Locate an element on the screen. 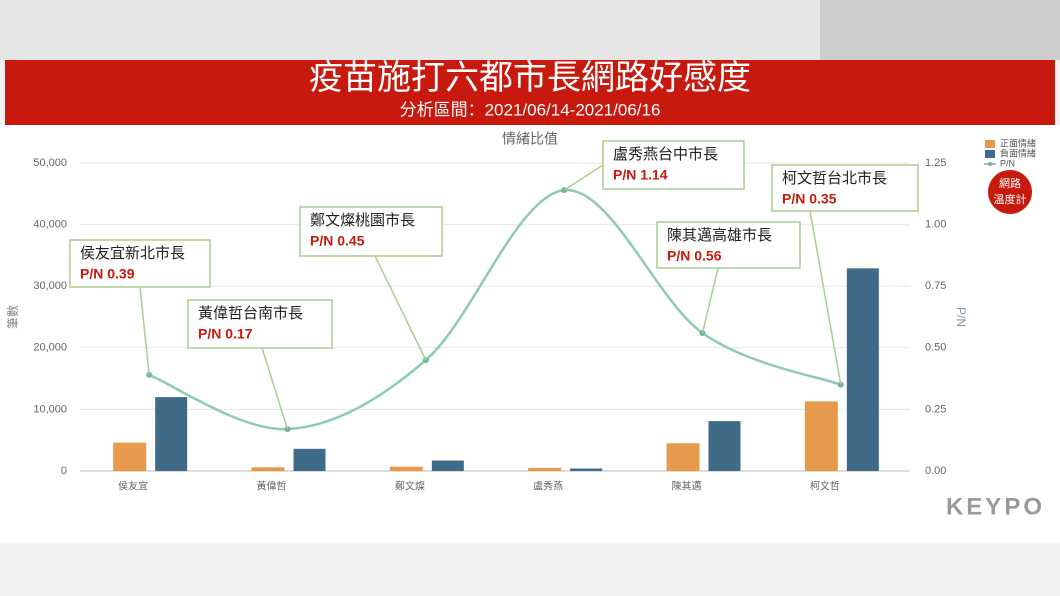 This screenshot has height=596, width=1060. title-banner is located at coordinates (530, 92).